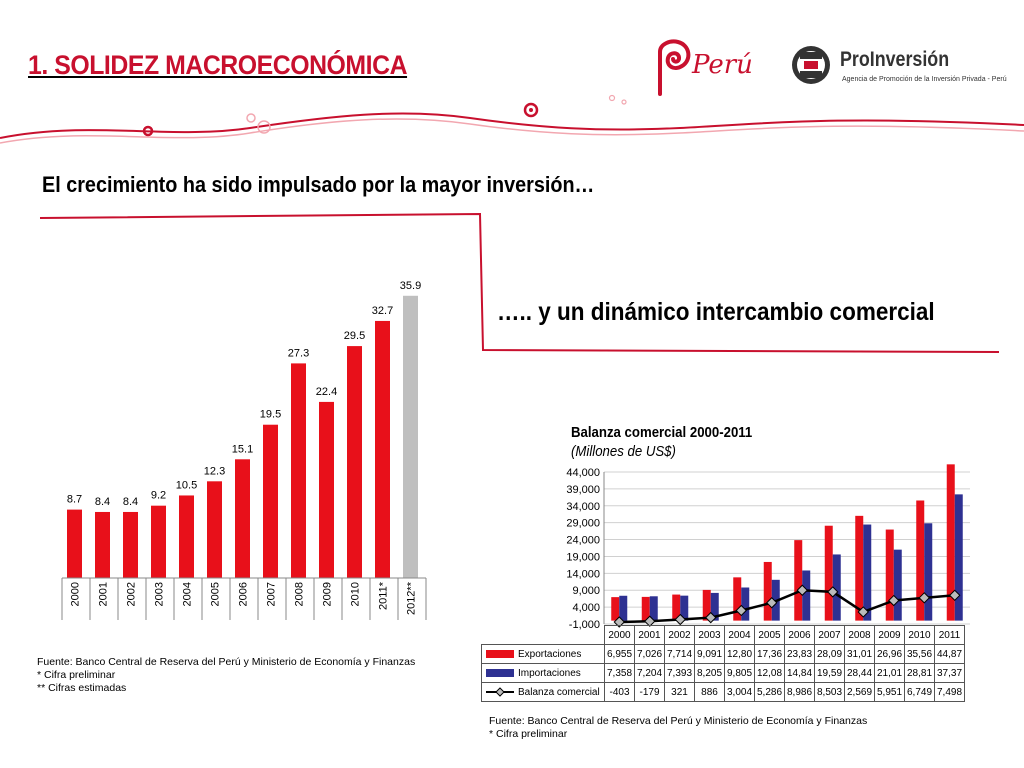  Describe the element at coordinates (74, 500) in the screenshot. I see `data-label: 8.7` at that location.